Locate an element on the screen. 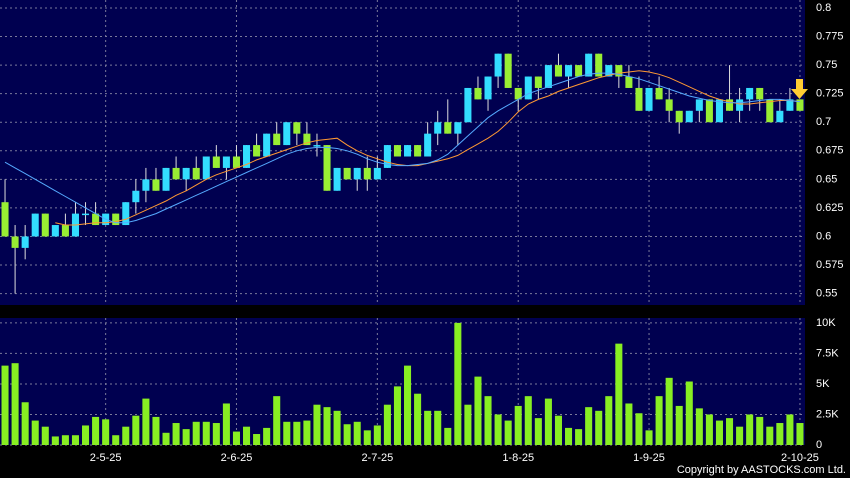  x-tick-label: 1-9-25 is located at coordinates (649, 458).